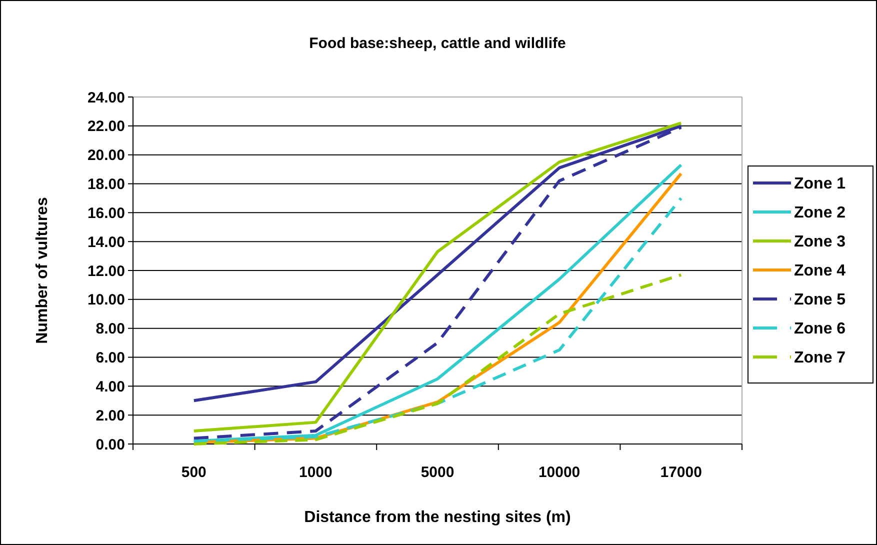 This screenshot has width=877, height=545. What do you see at coordinates (110, 358) in the screenshot?
I see `y-tick-label: 6.00` at bounding box center [110, 358].